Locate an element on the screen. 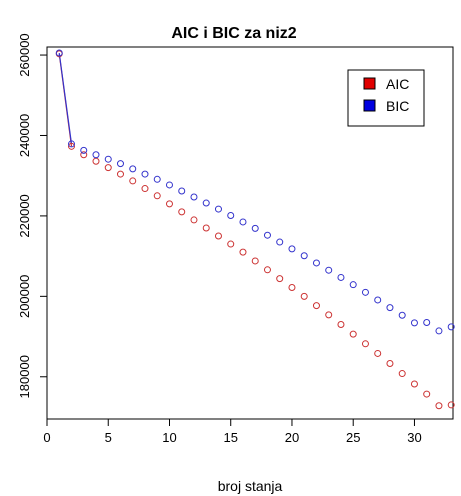 This screenshot has width=461, height=496. bic-legend-swatch is located at coordinates (369, 105).